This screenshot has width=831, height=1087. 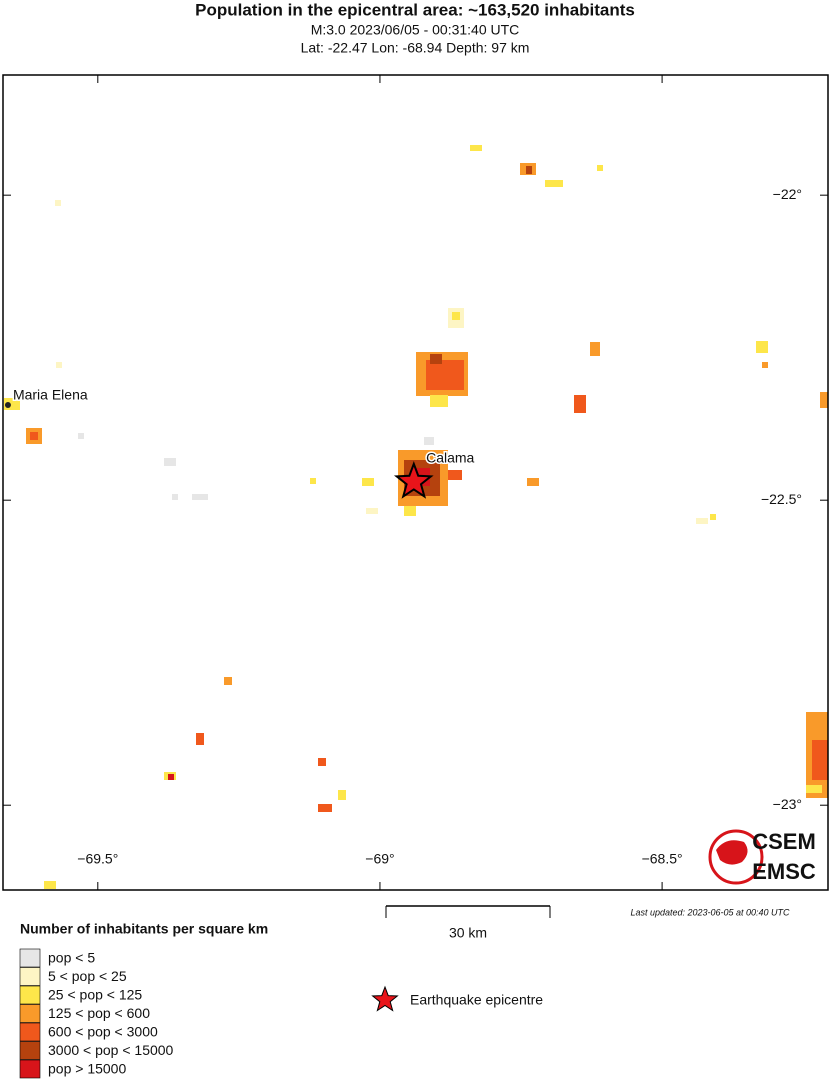 What do you see at coordinates (99, 1013) in the screenshot?
I see `legend-label: 125 < pop < 600` at bounding box center [99, 1013].